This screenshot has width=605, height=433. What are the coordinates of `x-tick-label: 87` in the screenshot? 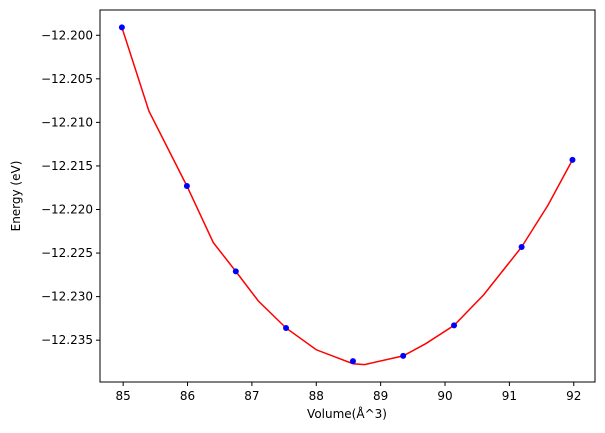 It's located at (251, 396).